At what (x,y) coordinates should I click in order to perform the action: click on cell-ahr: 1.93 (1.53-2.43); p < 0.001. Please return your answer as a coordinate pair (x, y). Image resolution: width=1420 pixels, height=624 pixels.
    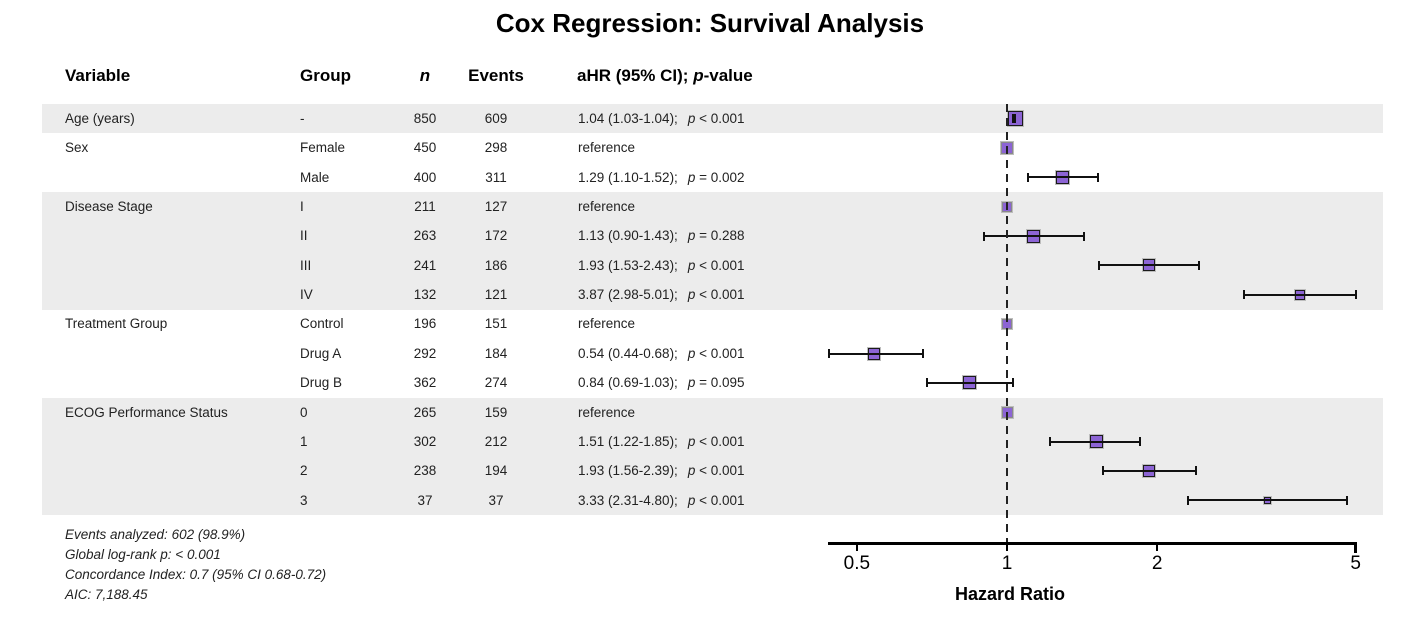
    Looking at the image, I should click on (661, 265).